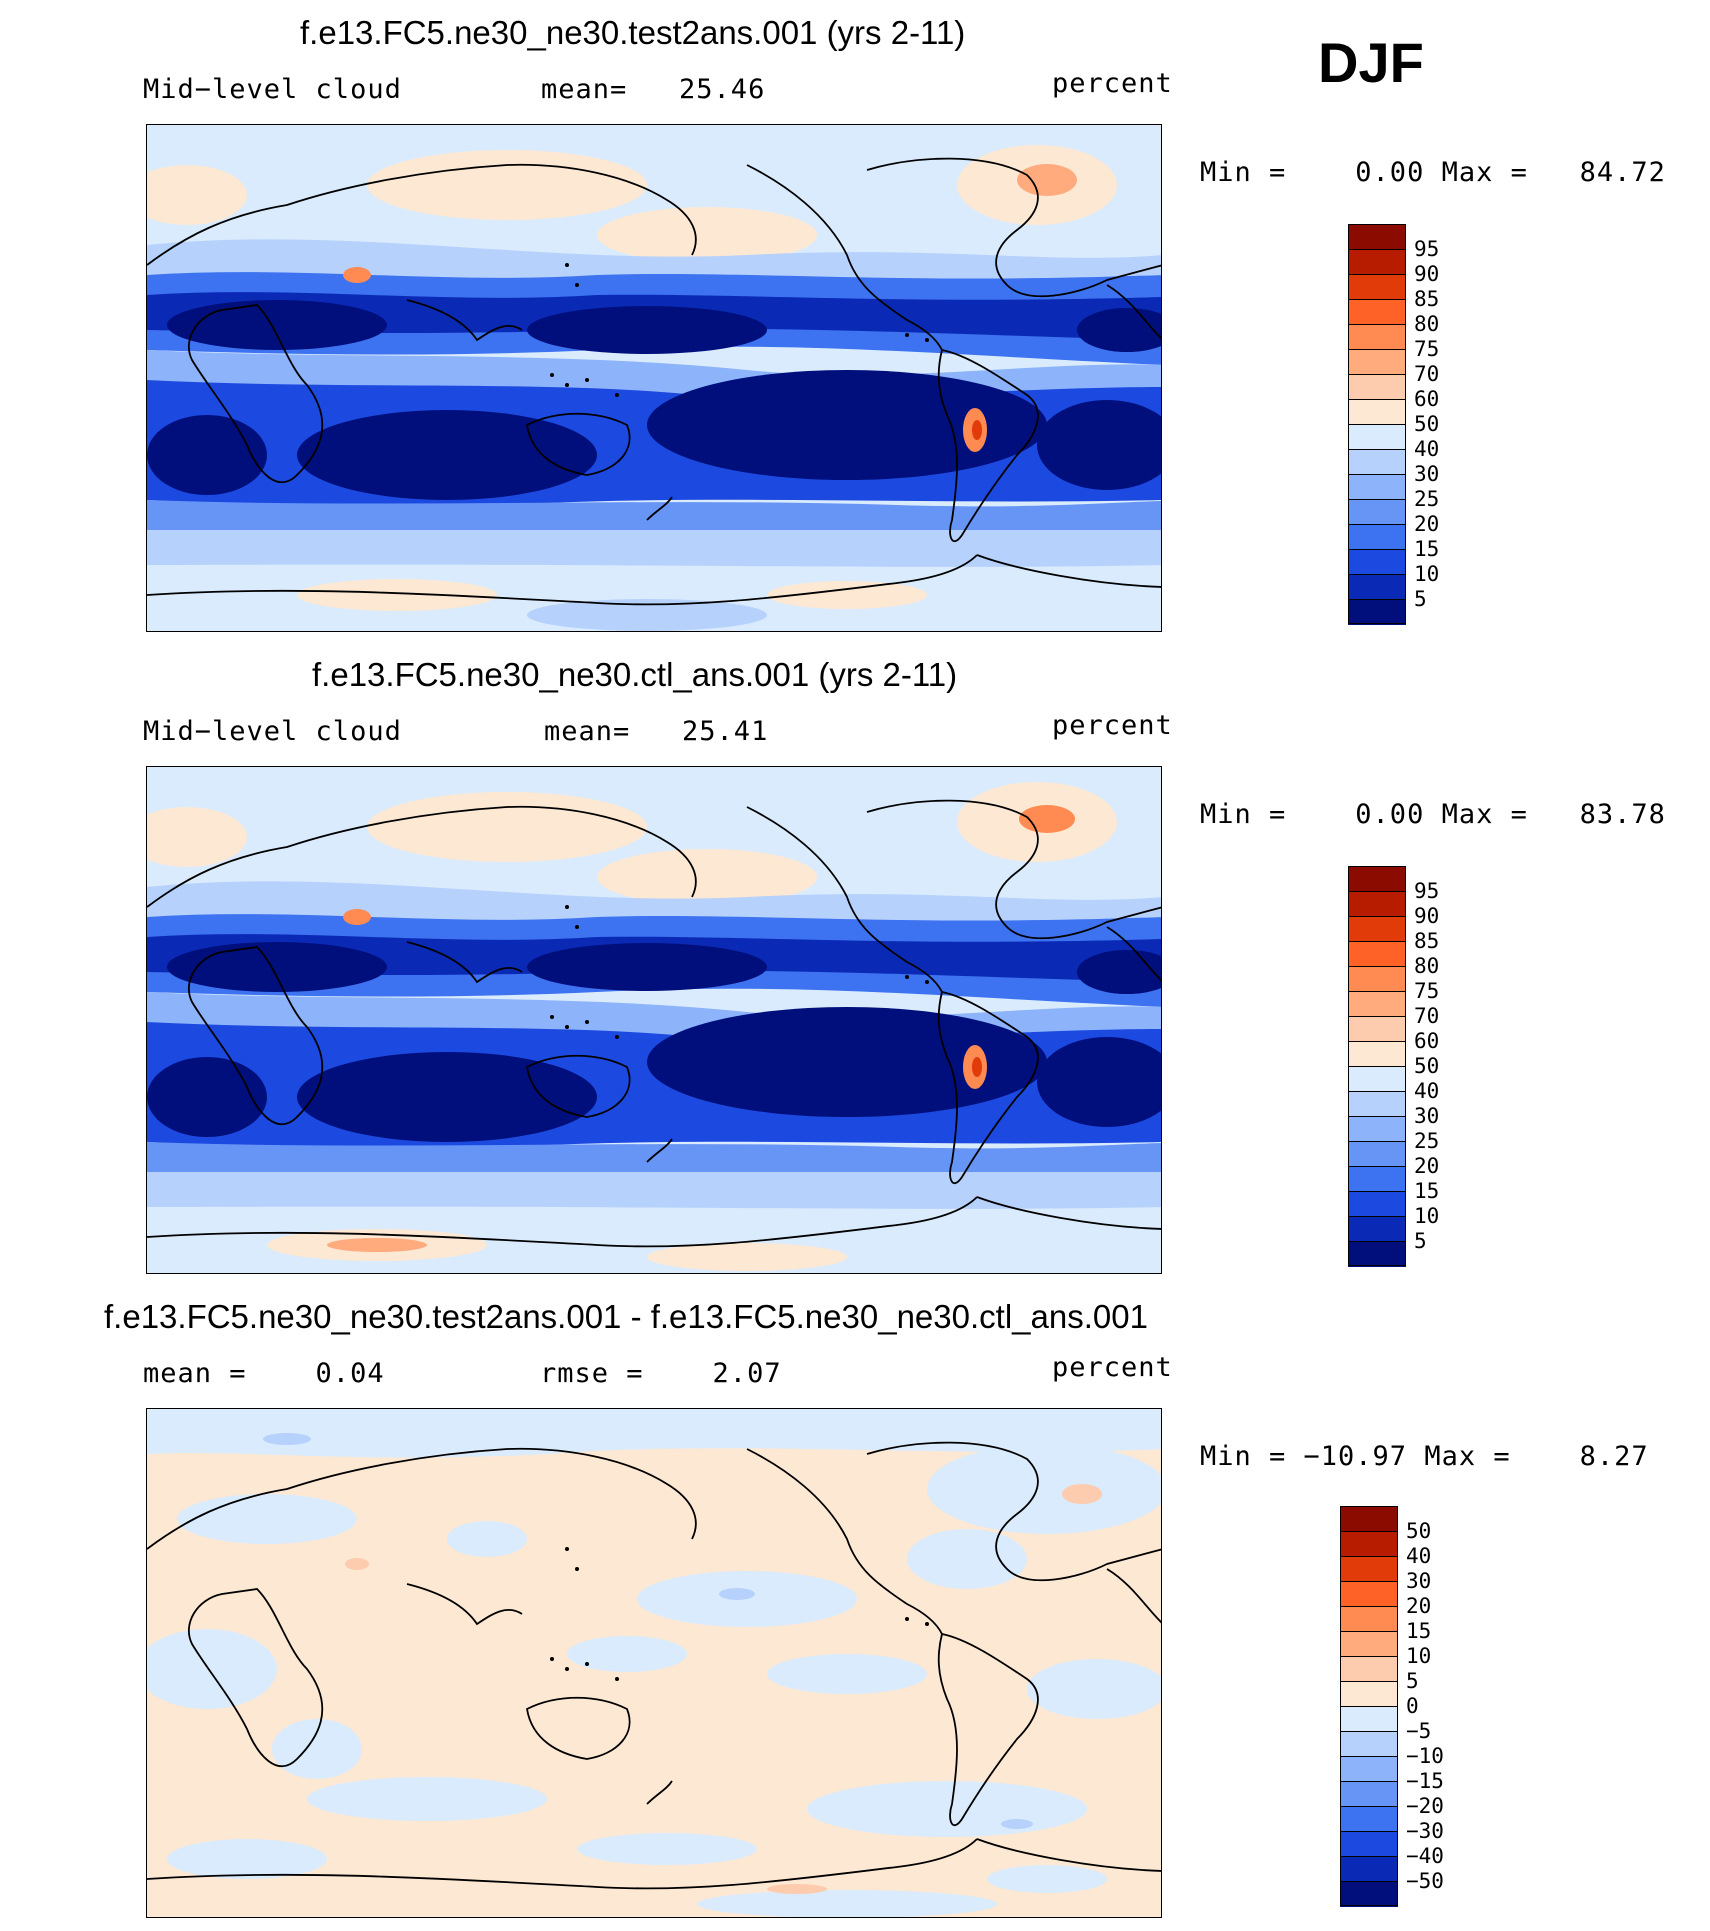 The height and width of the screenshot is (1931, 1710). Describe the element at coordinates (1425, 1806) in the screenshot. I see `colorbar-tick-label: −20` at that location.